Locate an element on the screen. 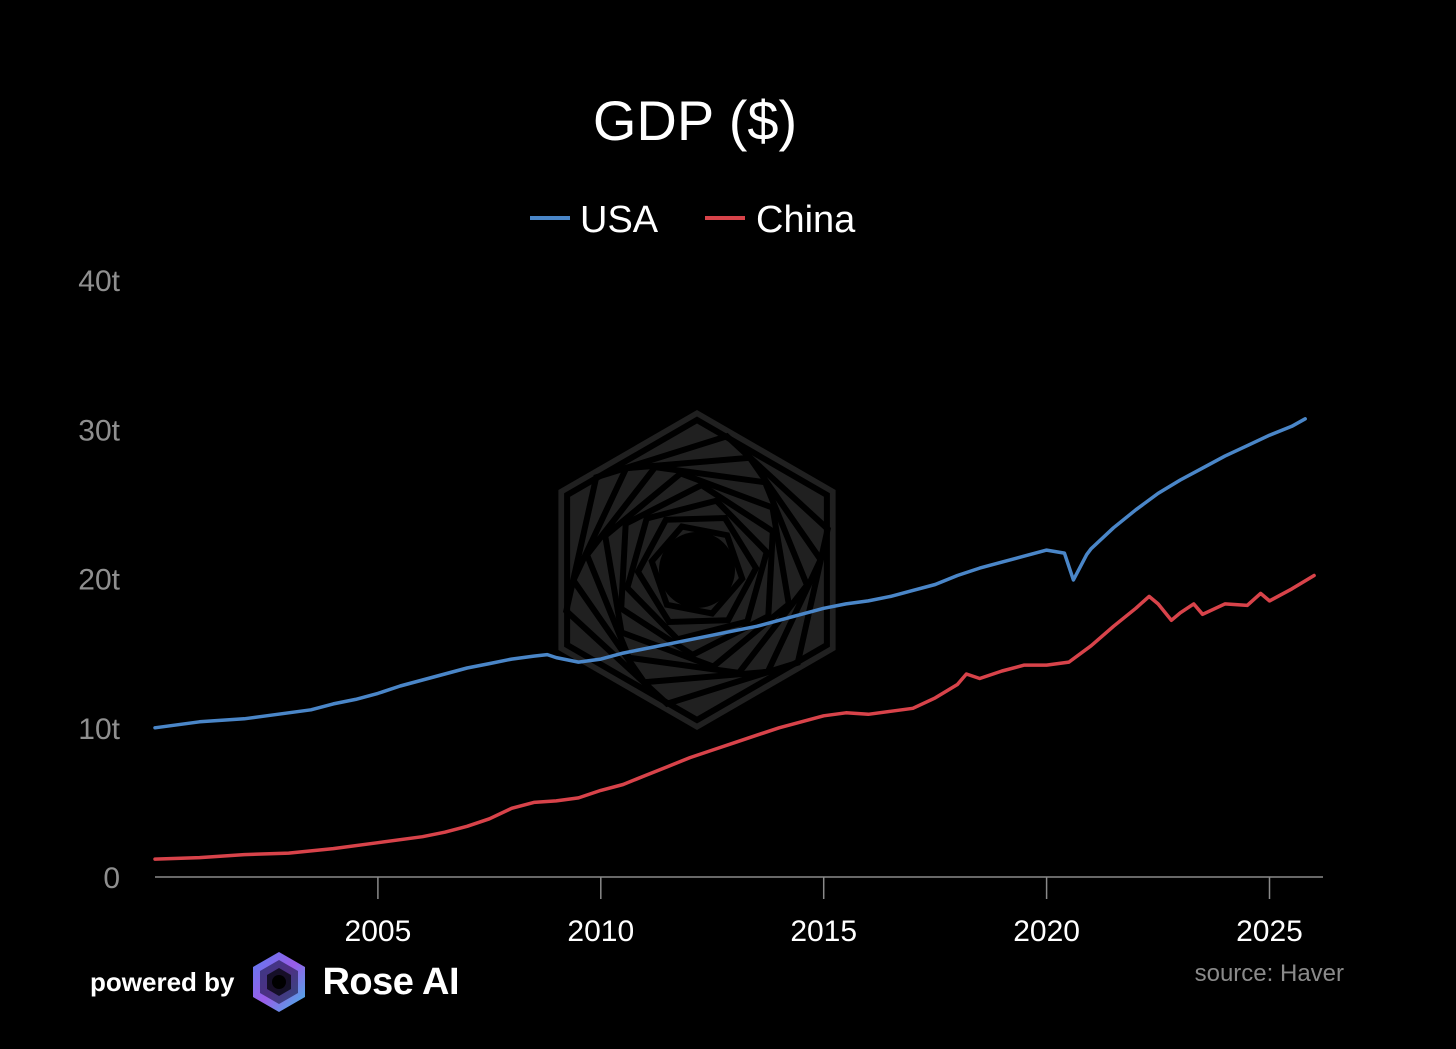 Image resolution: width=1456 pixels, height=1049 pixels. x-tick-label: 2015 is located at coordinates (823, 931).